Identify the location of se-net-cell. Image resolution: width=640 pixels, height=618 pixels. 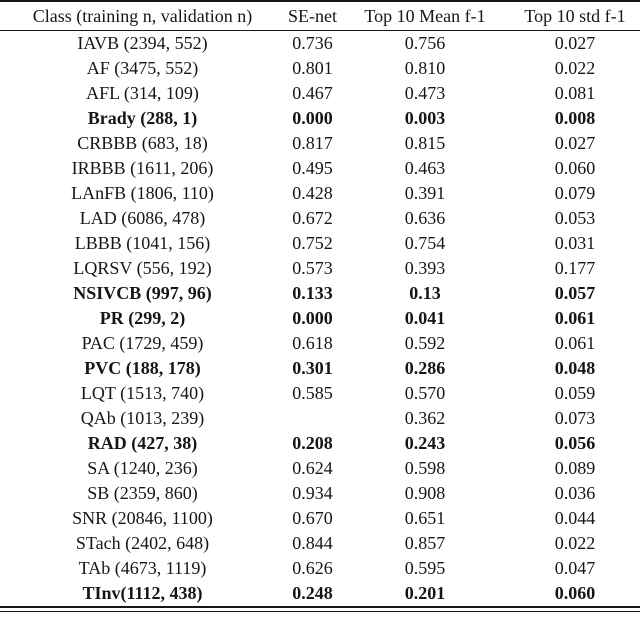
(312, 418).